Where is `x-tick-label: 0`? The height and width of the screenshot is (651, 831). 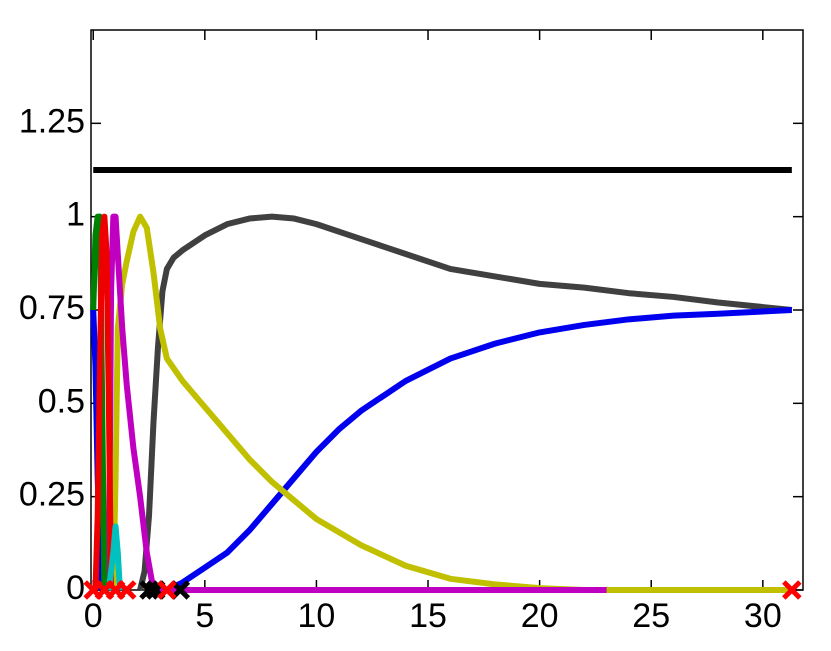 x-tick-label: 0 is located at coordinates (93, 616).